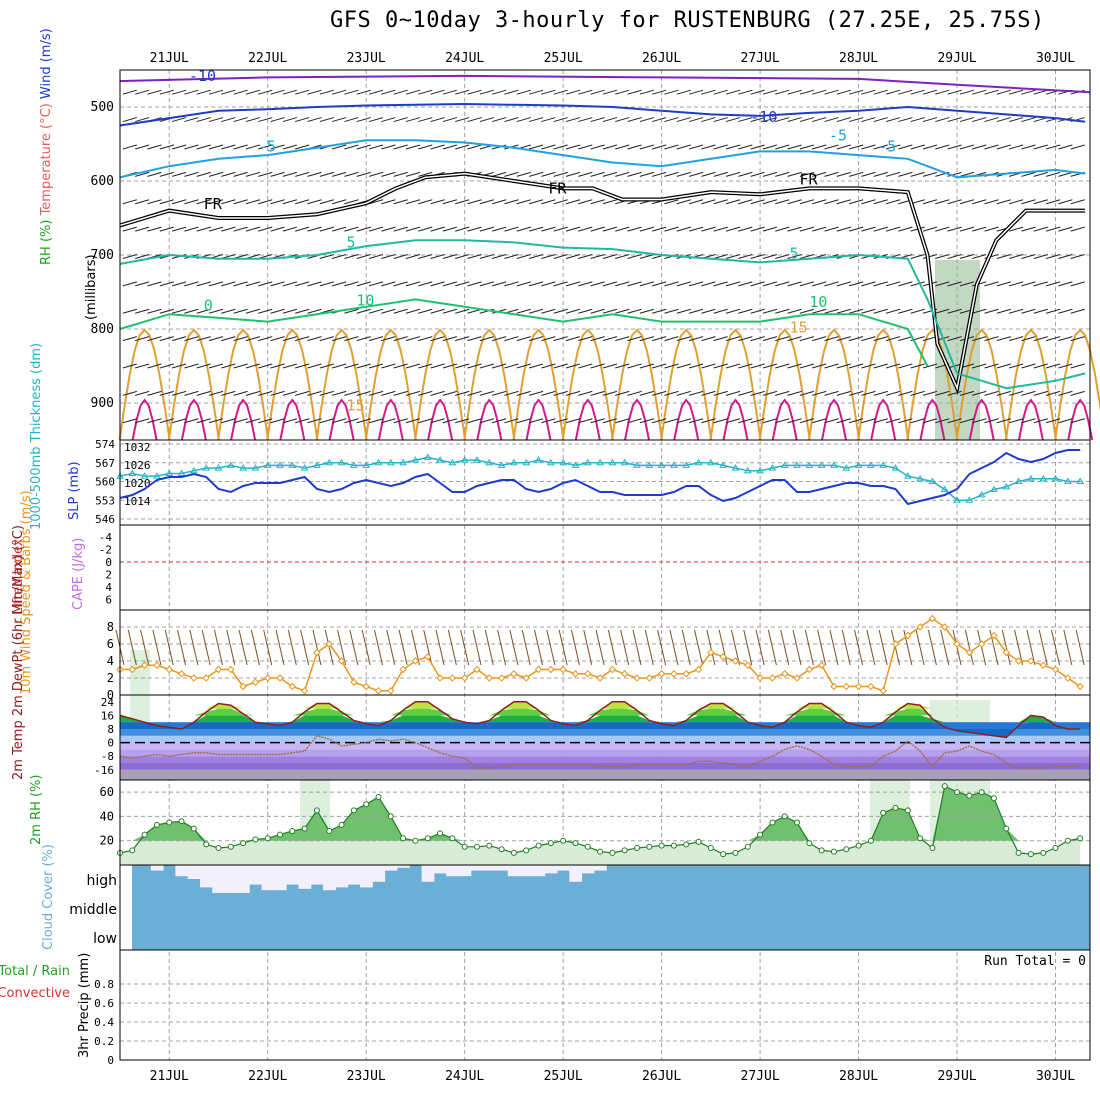 The width and height of the screenshot is (1100, 1100). I want to click on wind-tick-label: 6, so click(110, 644).